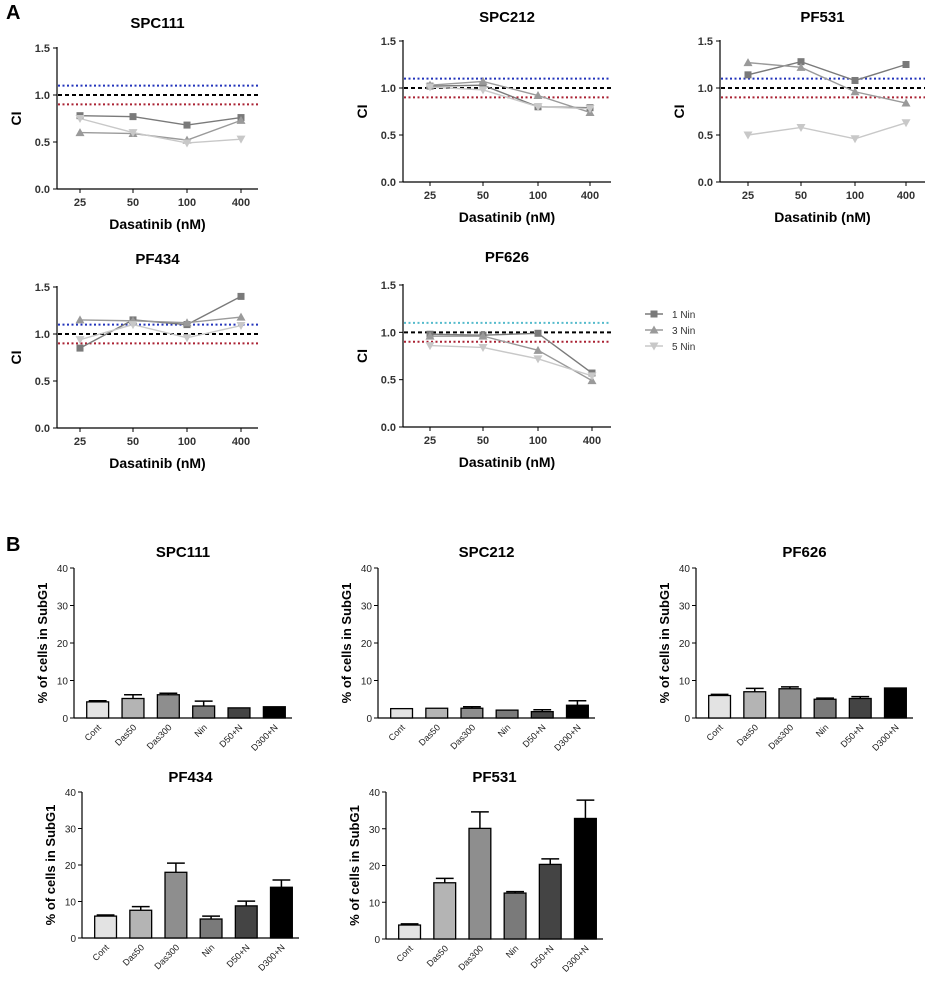 Image resolution: width=934 pixels, height=985 pixels. Describe the element at coordinates (822, 217) in the screenshot. I see `ci-pf531-xlabel: Dasatinib (nM)` at that location.